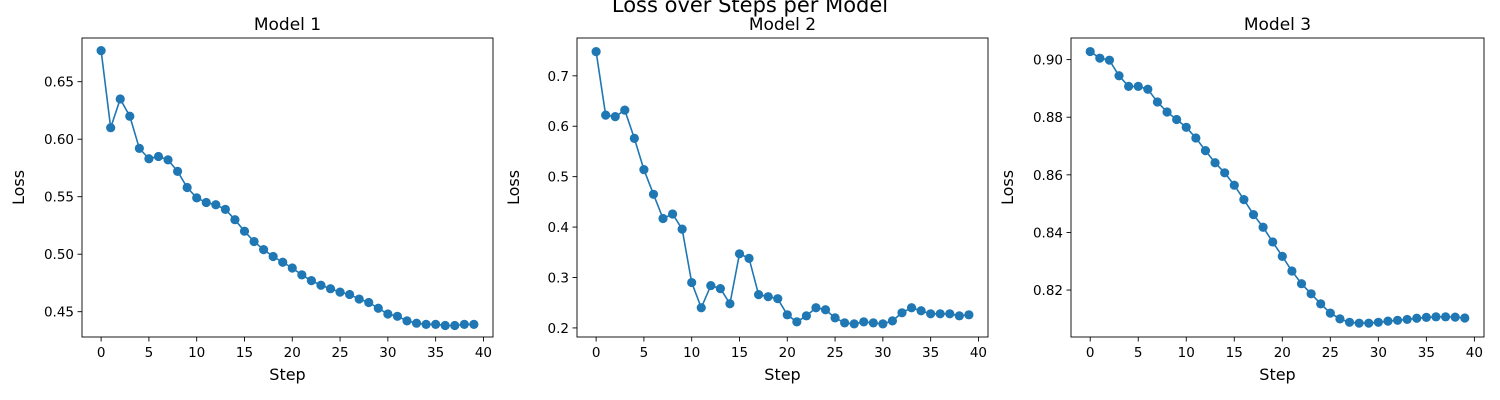  What do you see at coordinates (1277, 25) in the screenshot?
I see `subplot-title: Model 3` at bounding box center [1277, 25].